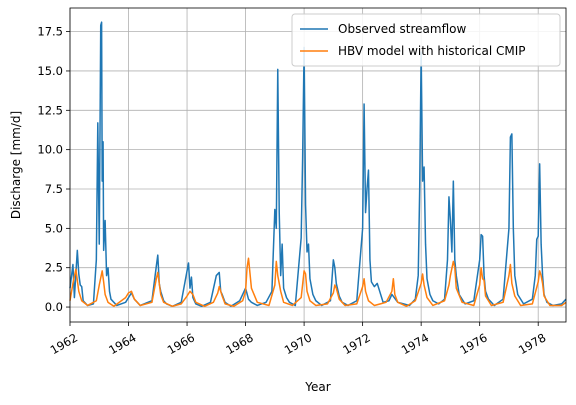  I want to click on x-tick-label-1964: 1964, so click(122, 343).